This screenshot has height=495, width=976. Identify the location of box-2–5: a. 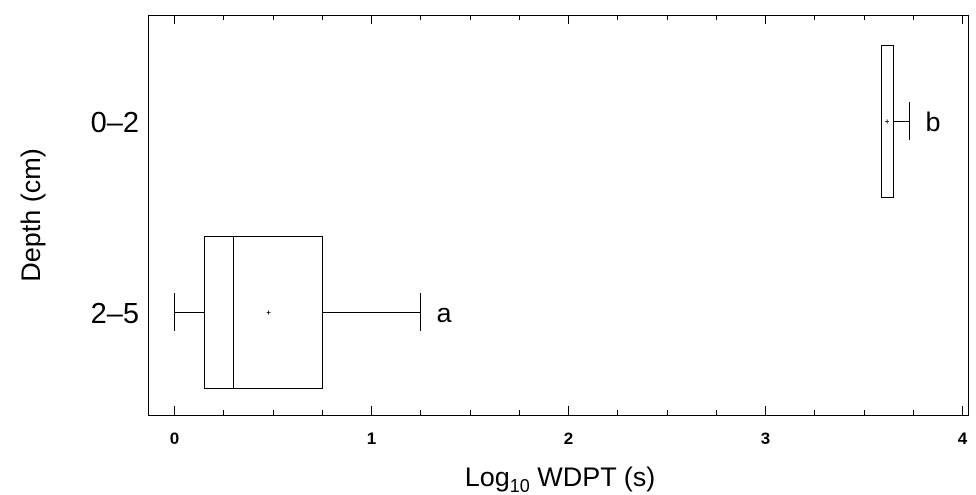
(313, 312).